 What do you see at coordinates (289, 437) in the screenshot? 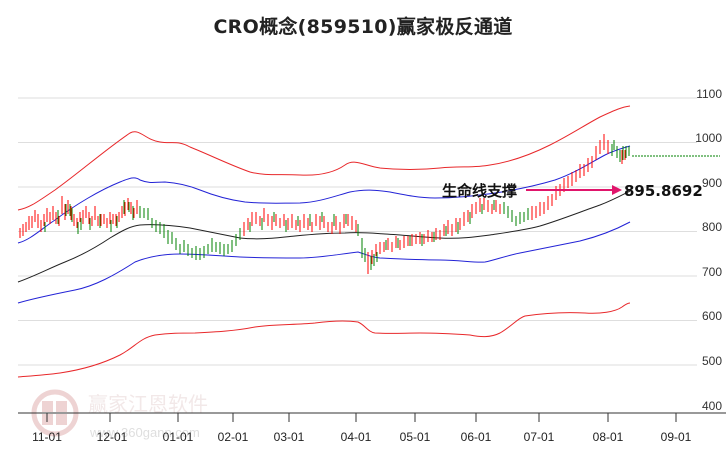
I see `x-tick: 03-01` at bounding box center [289, 437].